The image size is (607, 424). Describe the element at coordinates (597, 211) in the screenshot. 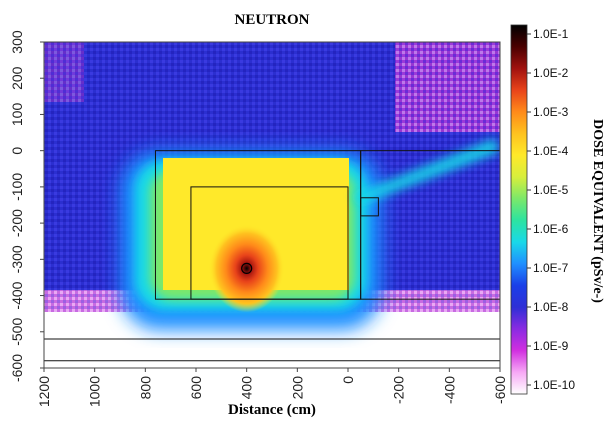

I see `colorbar-label: DOSE EQUIVALENT (pSv/e-)` at that location.